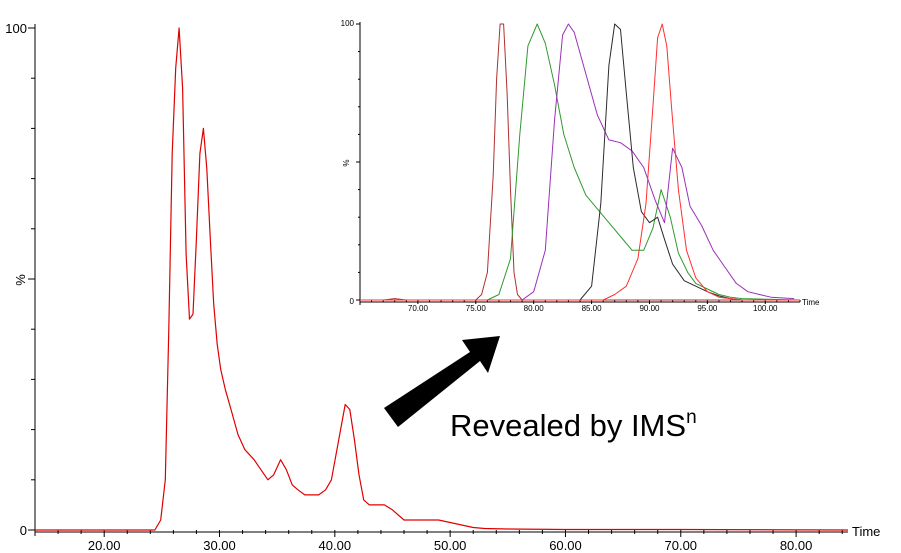  I want to click on x-tick-label: 75.00, so click(476, 308).